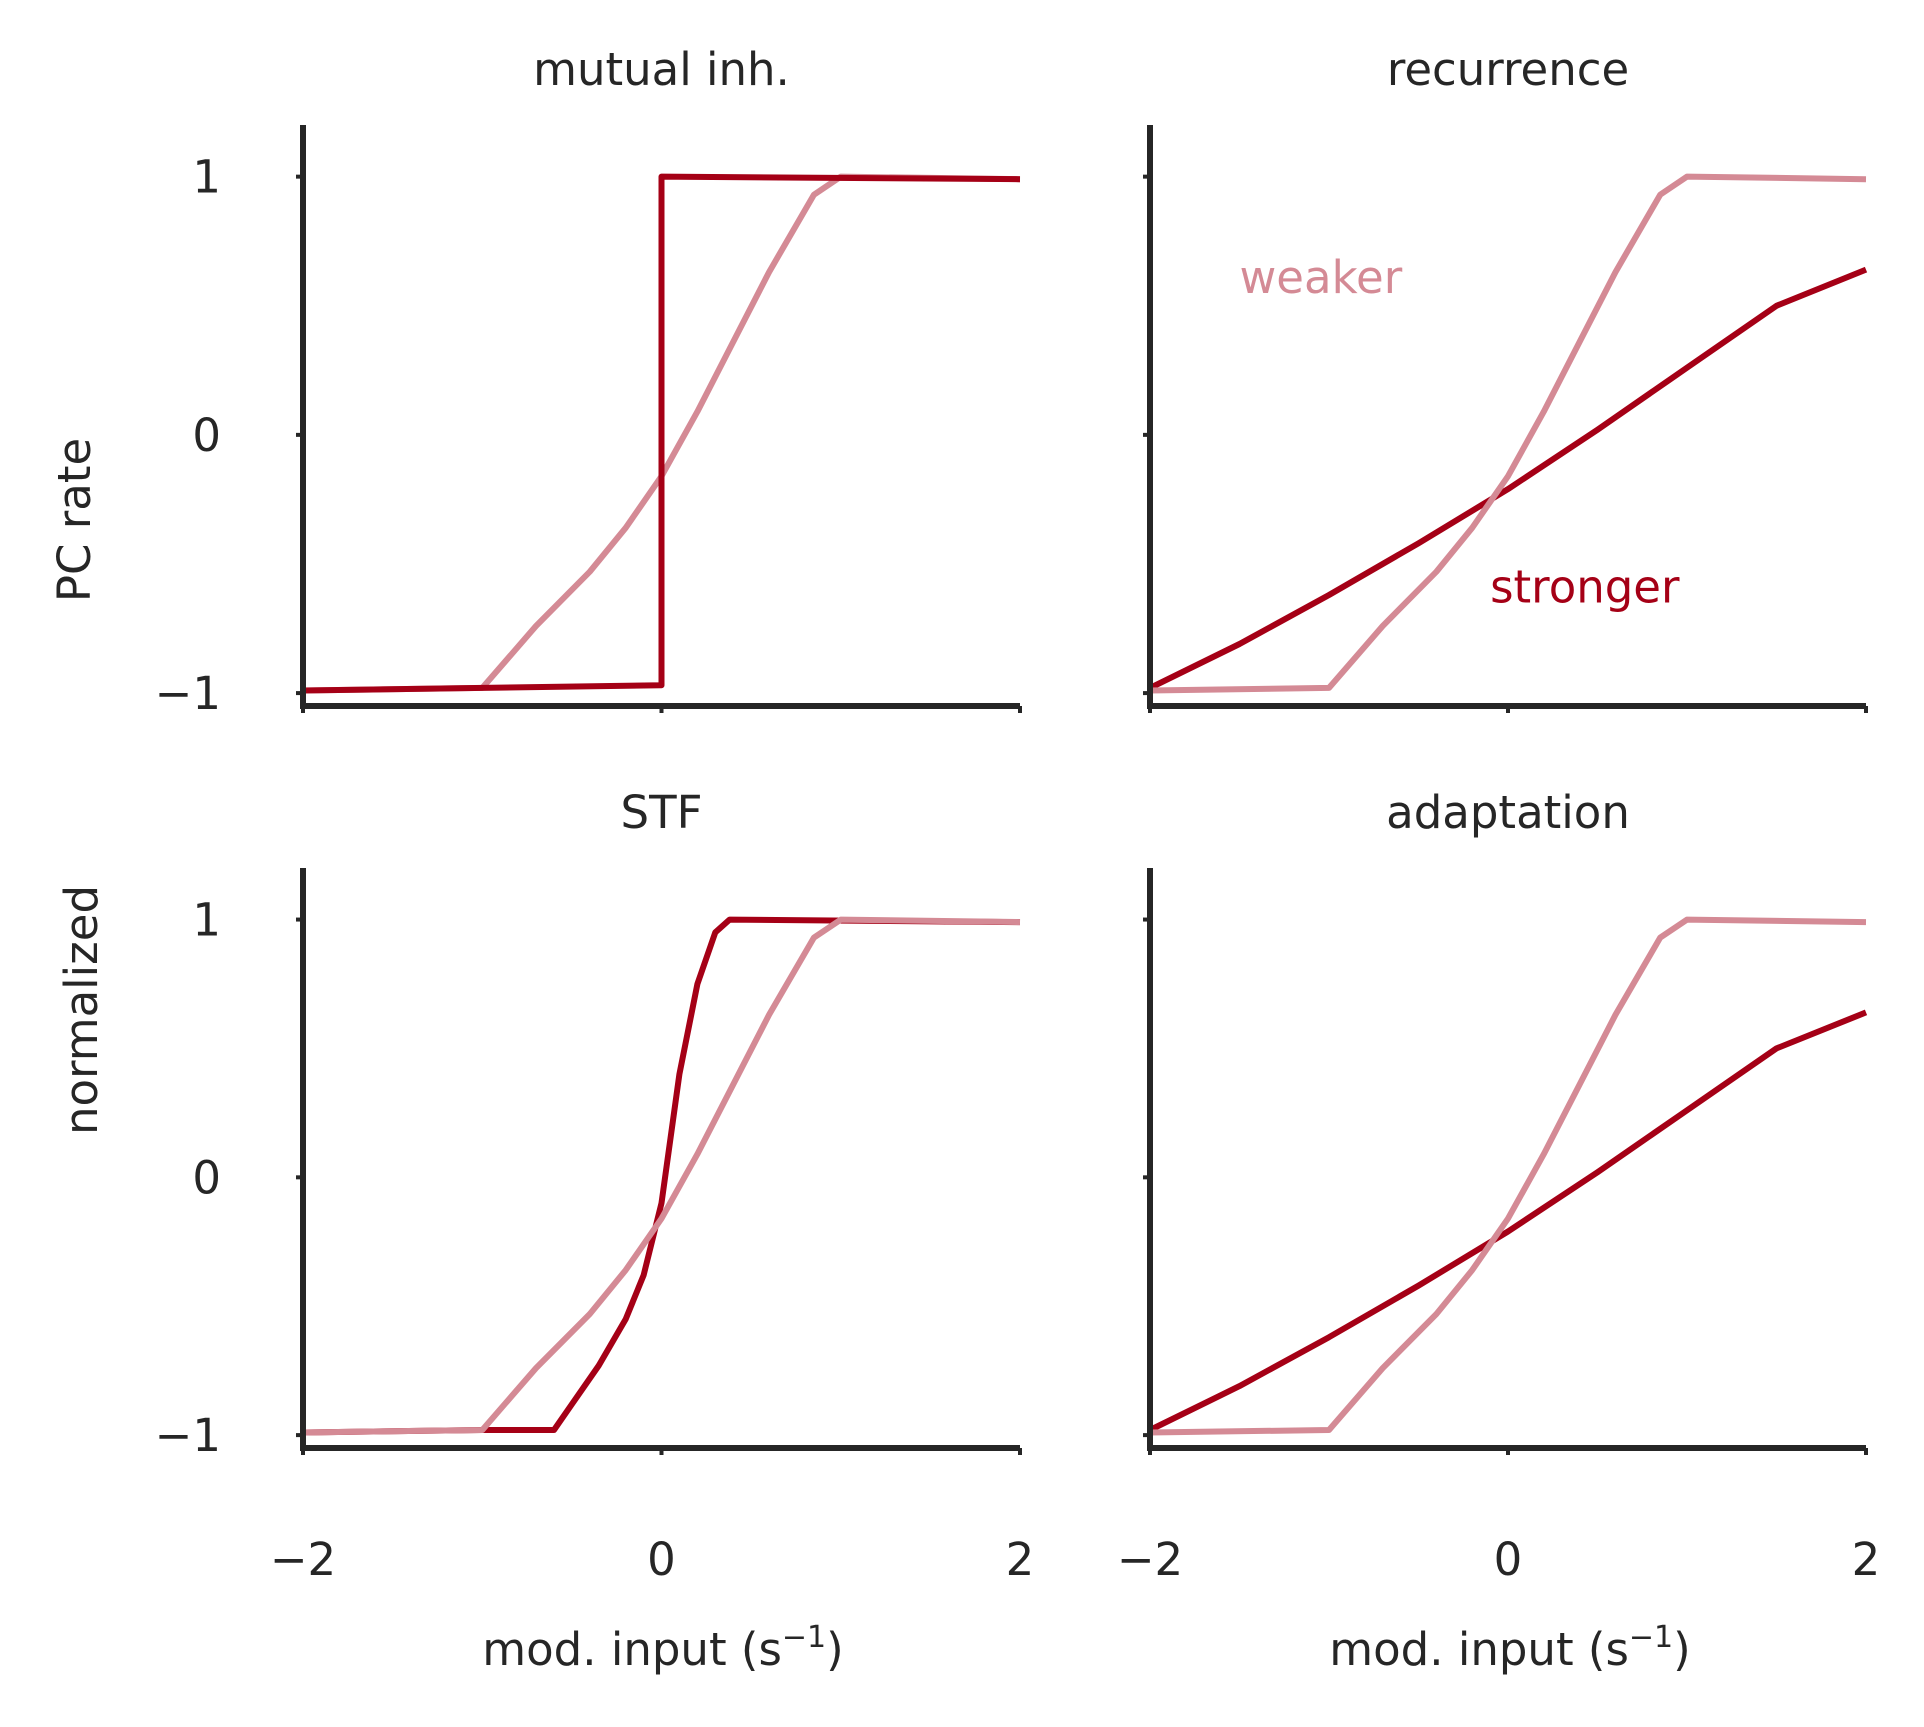 The width and height of the screenshot is (1924, 1727). I want to click on x-axis-label-left-exponent: −1, so click(804, 1637).